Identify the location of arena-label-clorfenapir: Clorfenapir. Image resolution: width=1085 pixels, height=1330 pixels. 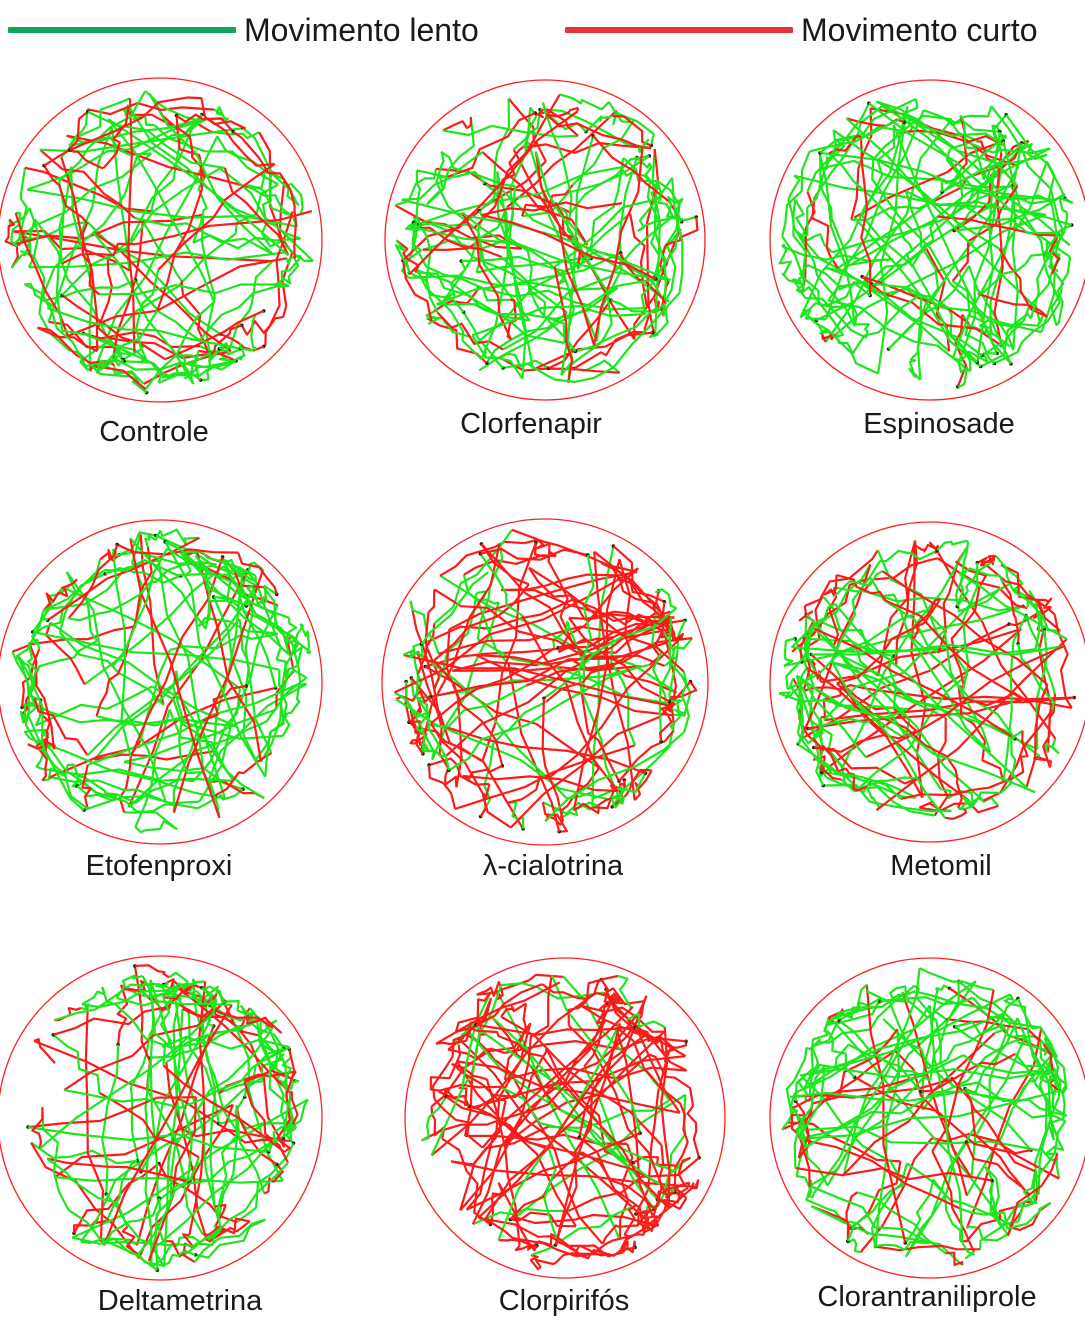
(531, 424).